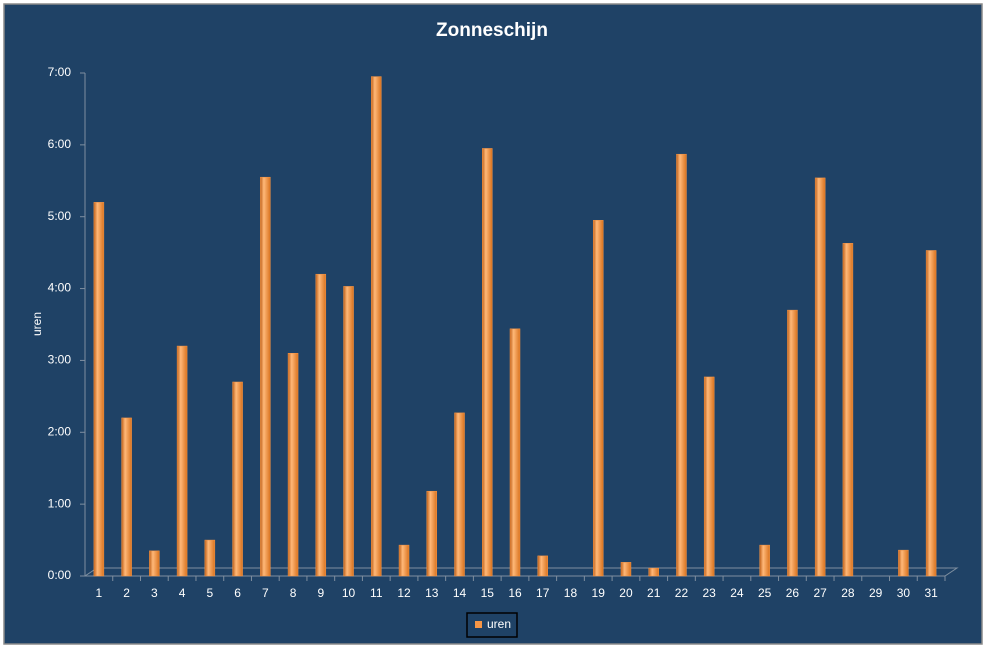 The image size is (987, 648). Describe the element at coordinates (154, 593) in the screenshot. I see `x-tick-label: 3` at that location.